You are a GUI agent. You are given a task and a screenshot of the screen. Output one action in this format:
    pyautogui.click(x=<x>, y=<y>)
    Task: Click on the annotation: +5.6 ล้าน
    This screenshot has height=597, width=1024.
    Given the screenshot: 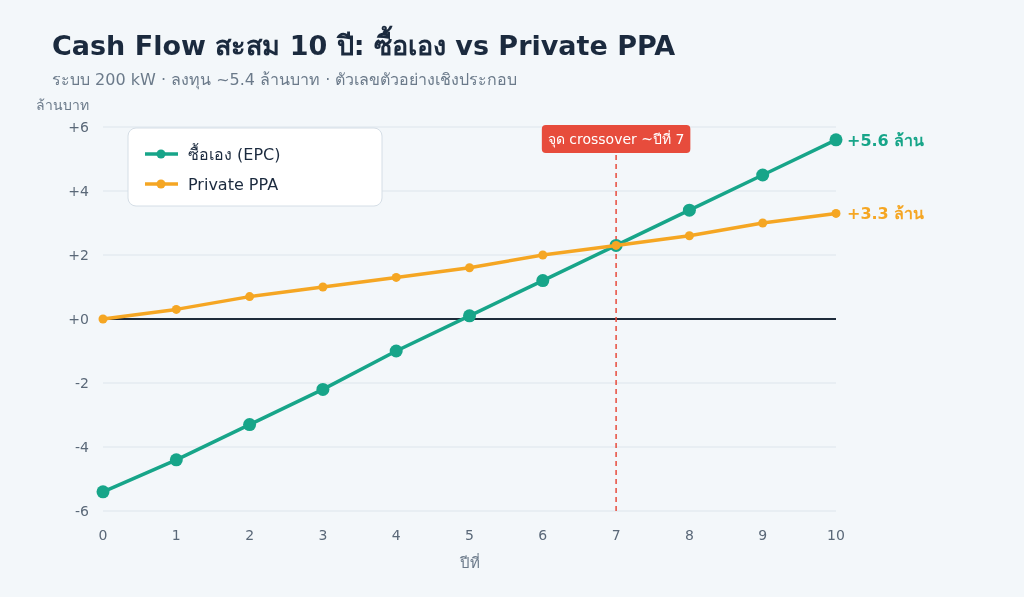 What is the action you would take?
    pyautogui.click(x=886, y=140)
    